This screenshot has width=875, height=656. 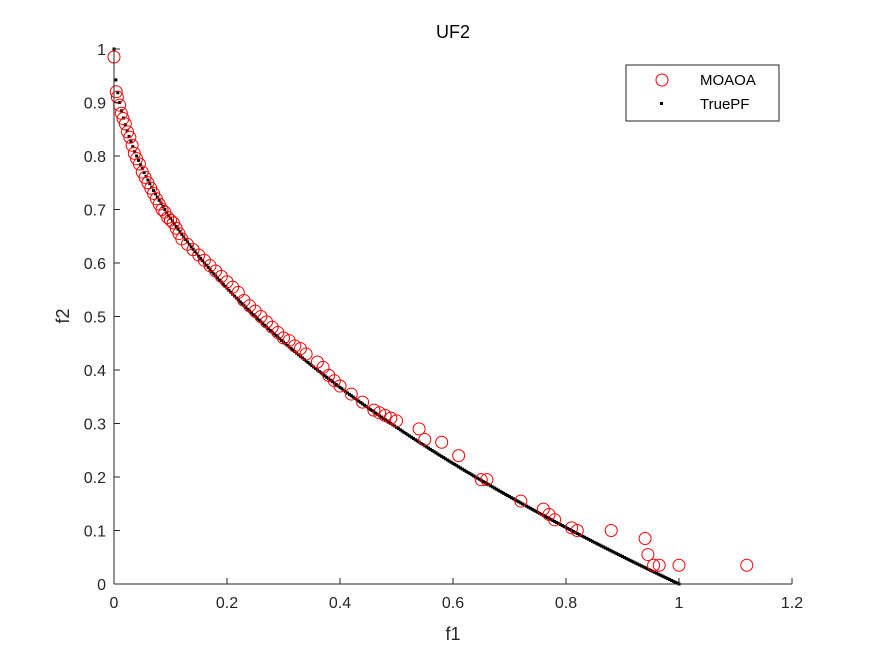 What do you see at coordinates (566, 603) in the screenshot?
I see `x-tick-label: 0.8` at bounding box center [566, 603].